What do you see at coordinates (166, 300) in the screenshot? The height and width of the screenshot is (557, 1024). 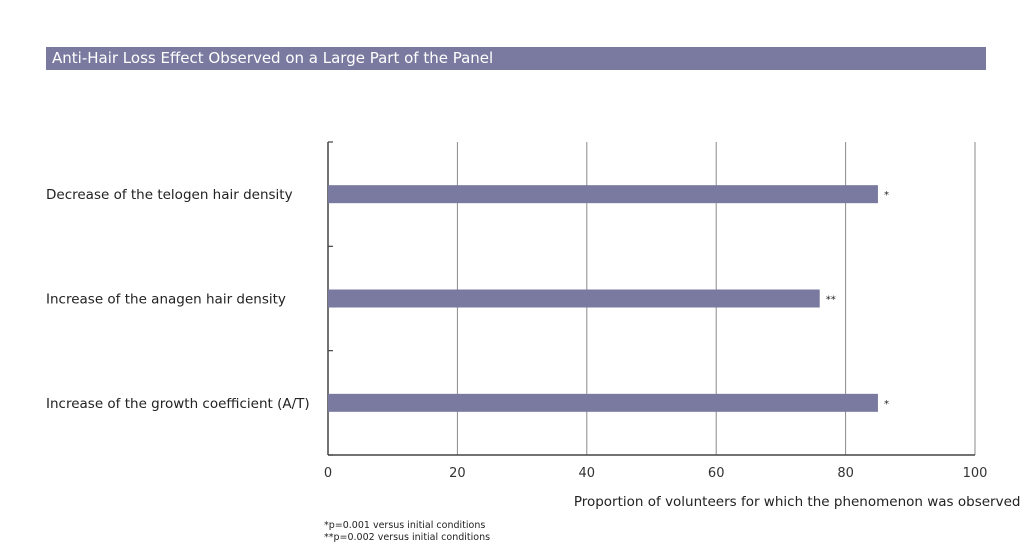 I see `category-label-1: Increase of the anagen hair density` at bounding box center [166, 300].